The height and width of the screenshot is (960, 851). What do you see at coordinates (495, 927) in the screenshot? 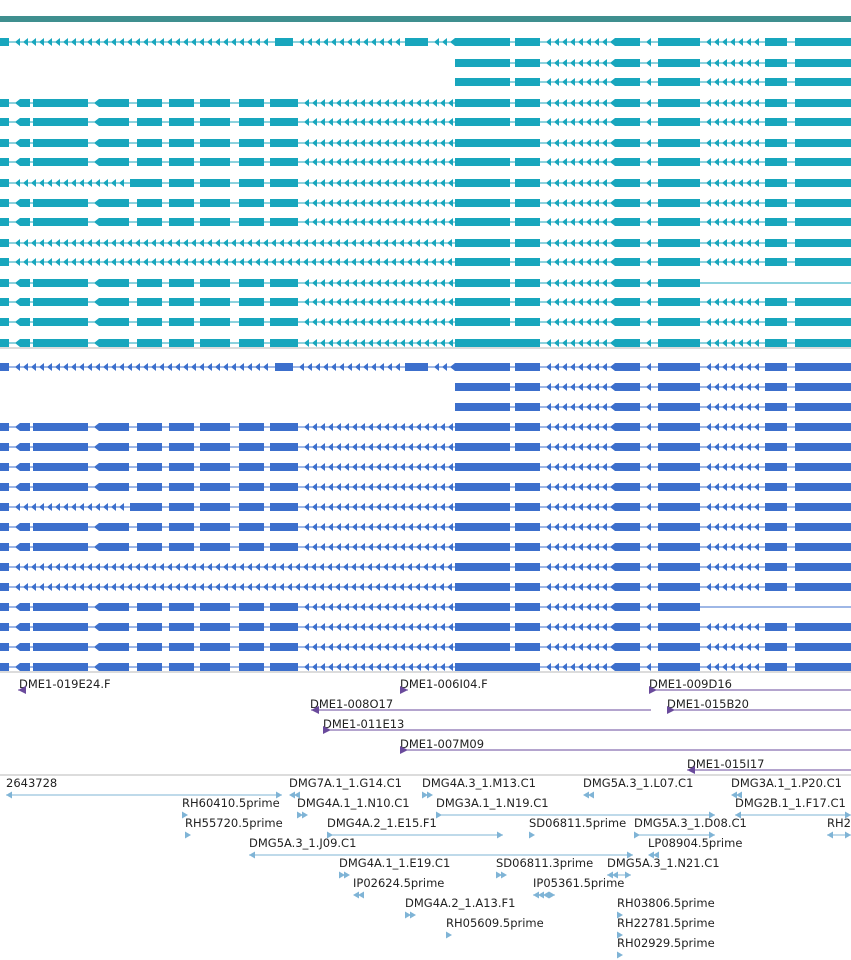
I see `est-feature: RH05609.5prime` at bounding box center [495, 927].